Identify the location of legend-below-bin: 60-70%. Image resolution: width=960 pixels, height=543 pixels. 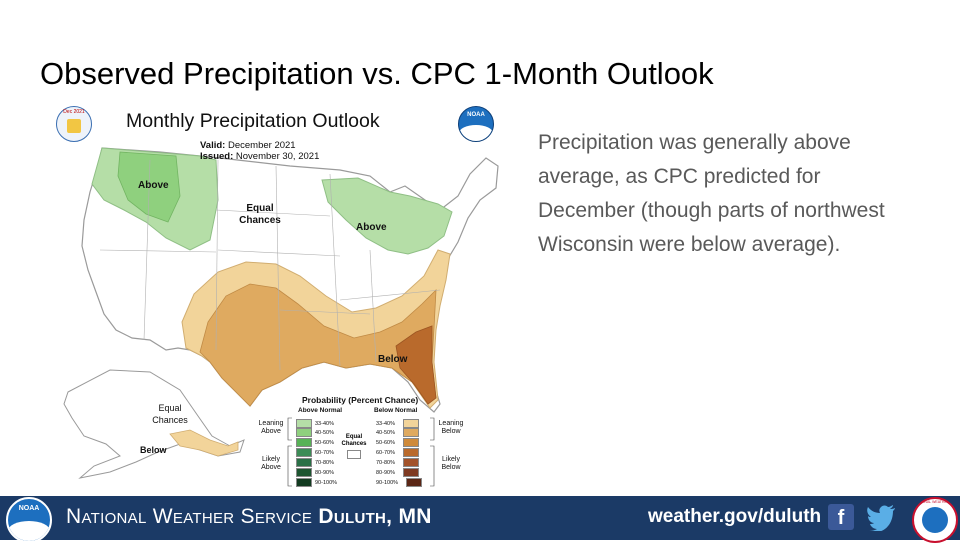
(399, 452).